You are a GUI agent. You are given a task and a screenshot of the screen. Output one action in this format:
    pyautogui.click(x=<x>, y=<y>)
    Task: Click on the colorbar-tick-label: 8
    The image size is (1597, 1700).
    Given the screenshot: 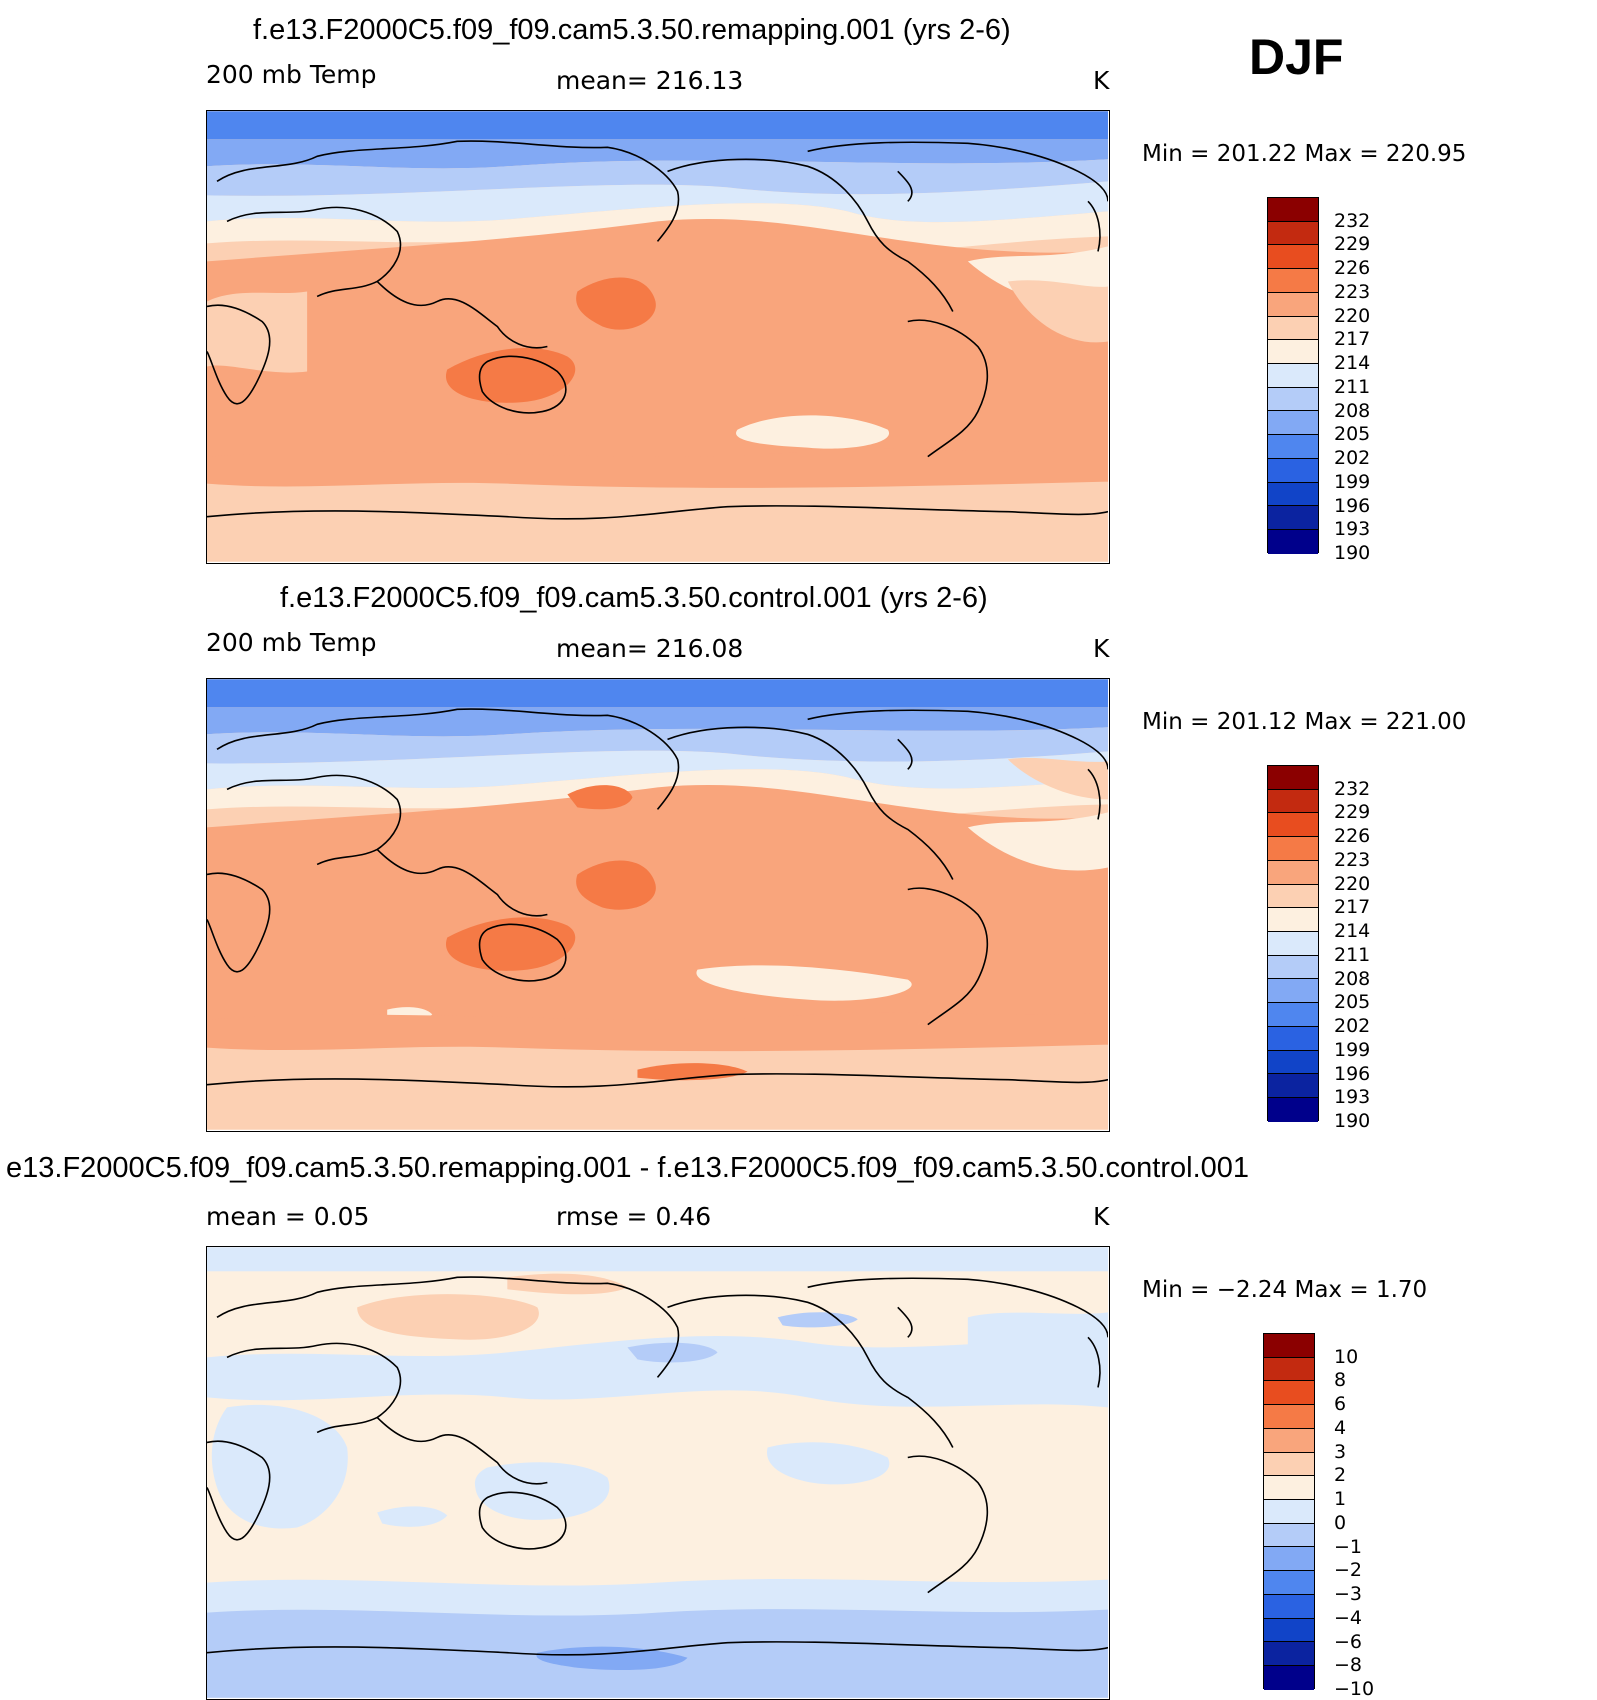 What is the action you would take?
    pyautogui.click(x=1340, y=1380)
    